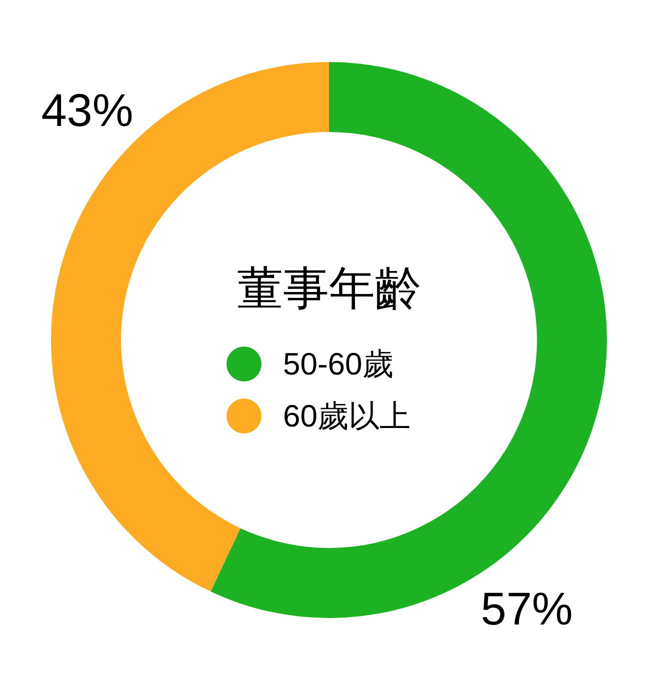 The width and height of the screenshot is (664, 676). I want to click on data-label: 43%, so click(87, 110).